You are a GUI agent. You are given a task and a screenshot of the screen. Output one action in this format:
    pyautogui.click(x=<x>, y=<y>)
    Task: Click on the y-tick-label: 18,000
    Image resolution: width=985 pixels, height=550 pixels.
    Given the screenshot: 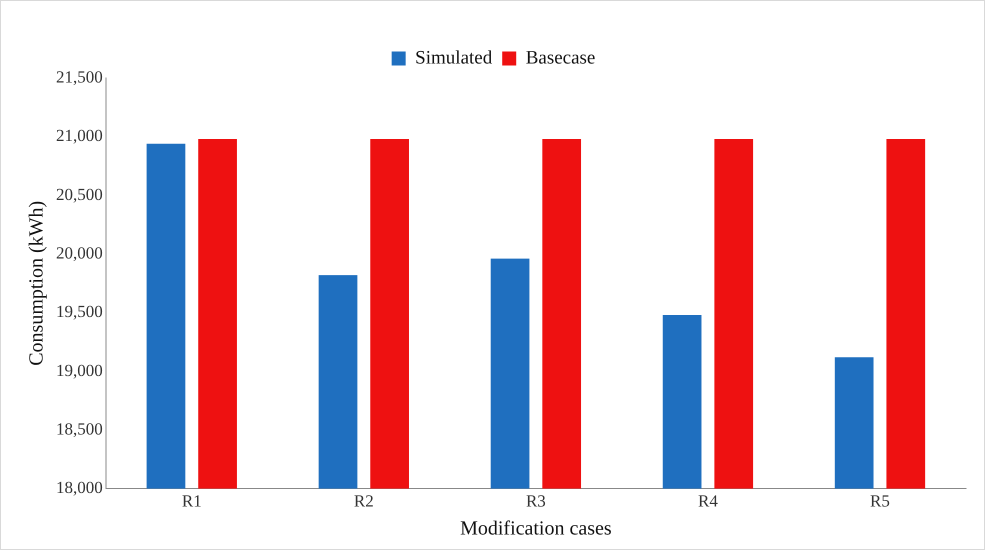 What is the action you would take?
    pyautogui.click(x=79, y=488)
    